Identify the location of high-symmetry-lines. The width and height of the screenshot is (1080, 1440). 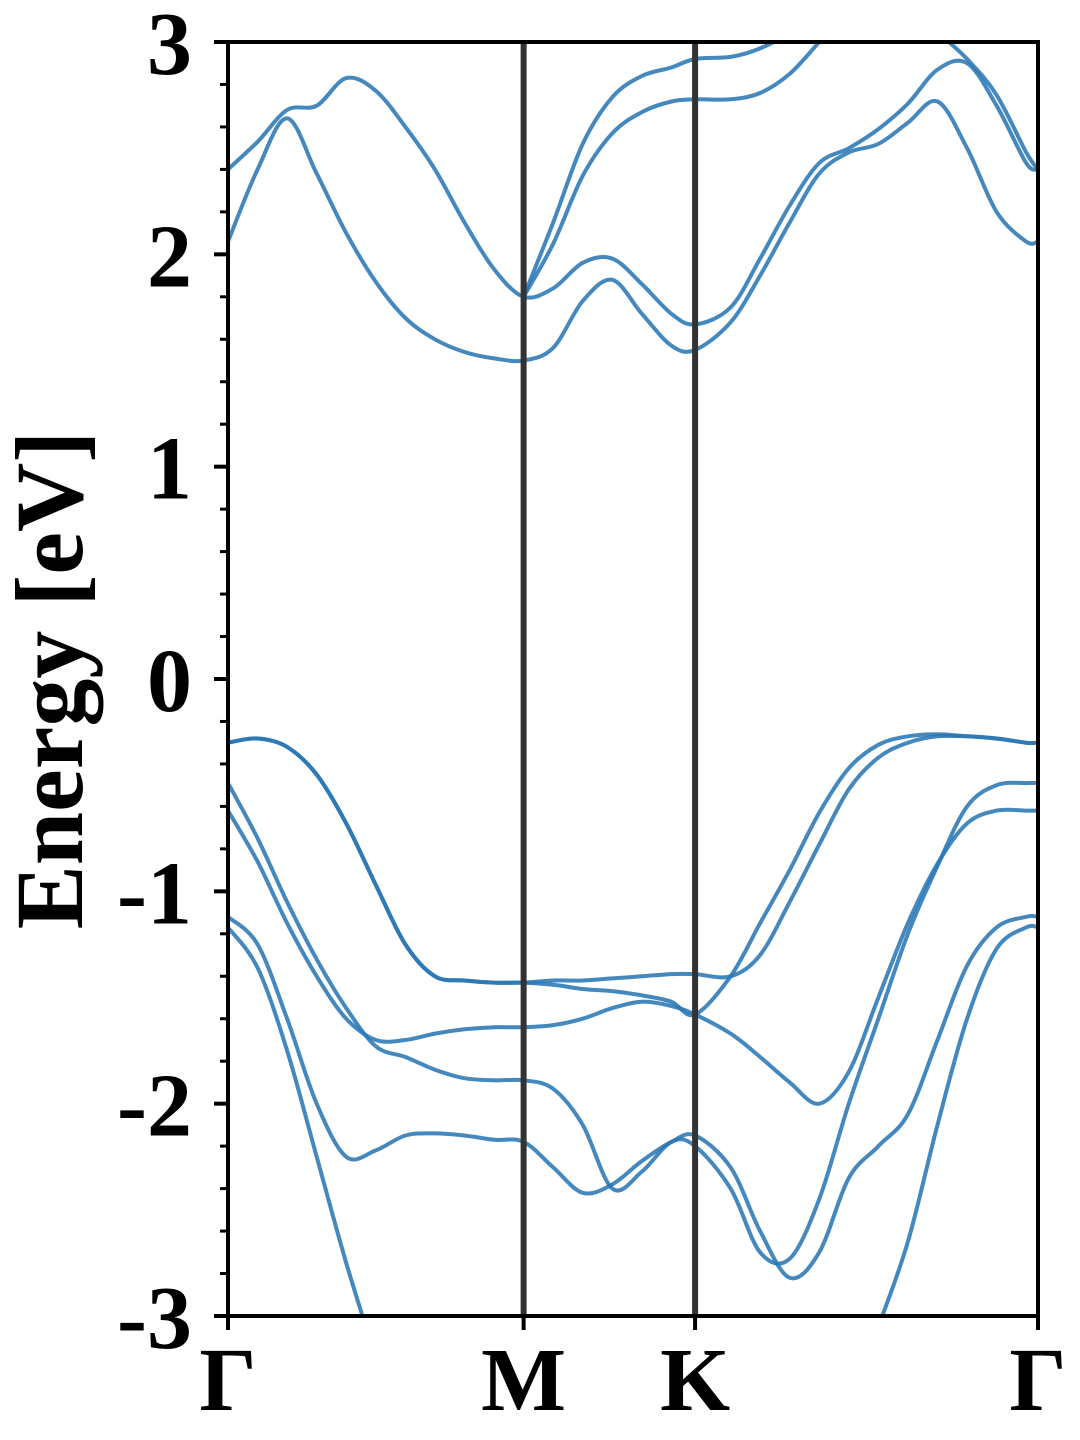
(609, 679).